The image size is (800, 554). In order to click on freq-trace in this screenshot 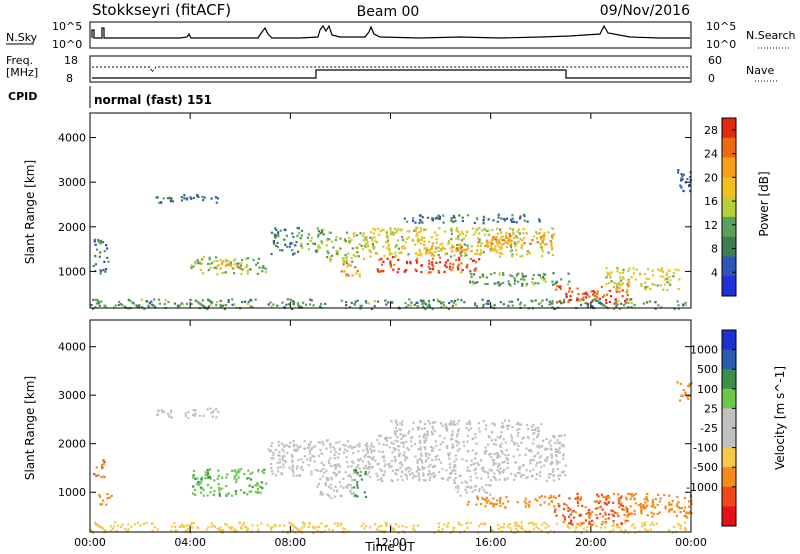, I will do `click(391, 74)`.